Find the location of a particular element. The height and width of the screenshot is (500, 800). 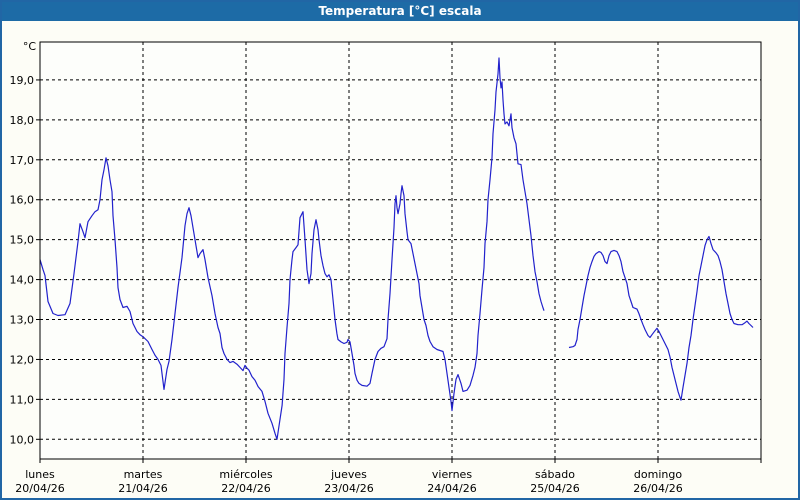

x-day-date-label: 22/04/26 is located at coordinates (245, 488).